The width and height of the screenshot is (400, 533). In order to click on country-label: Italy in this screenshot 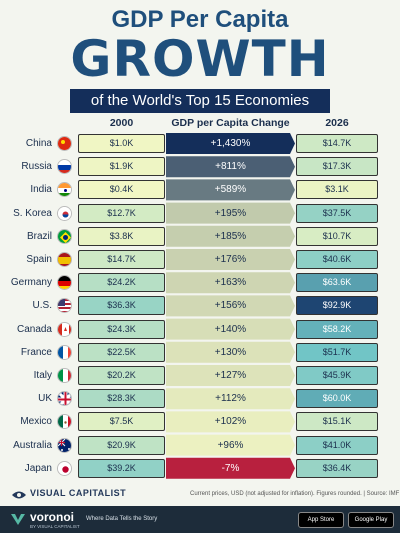, I will do `click(42, 375)`.